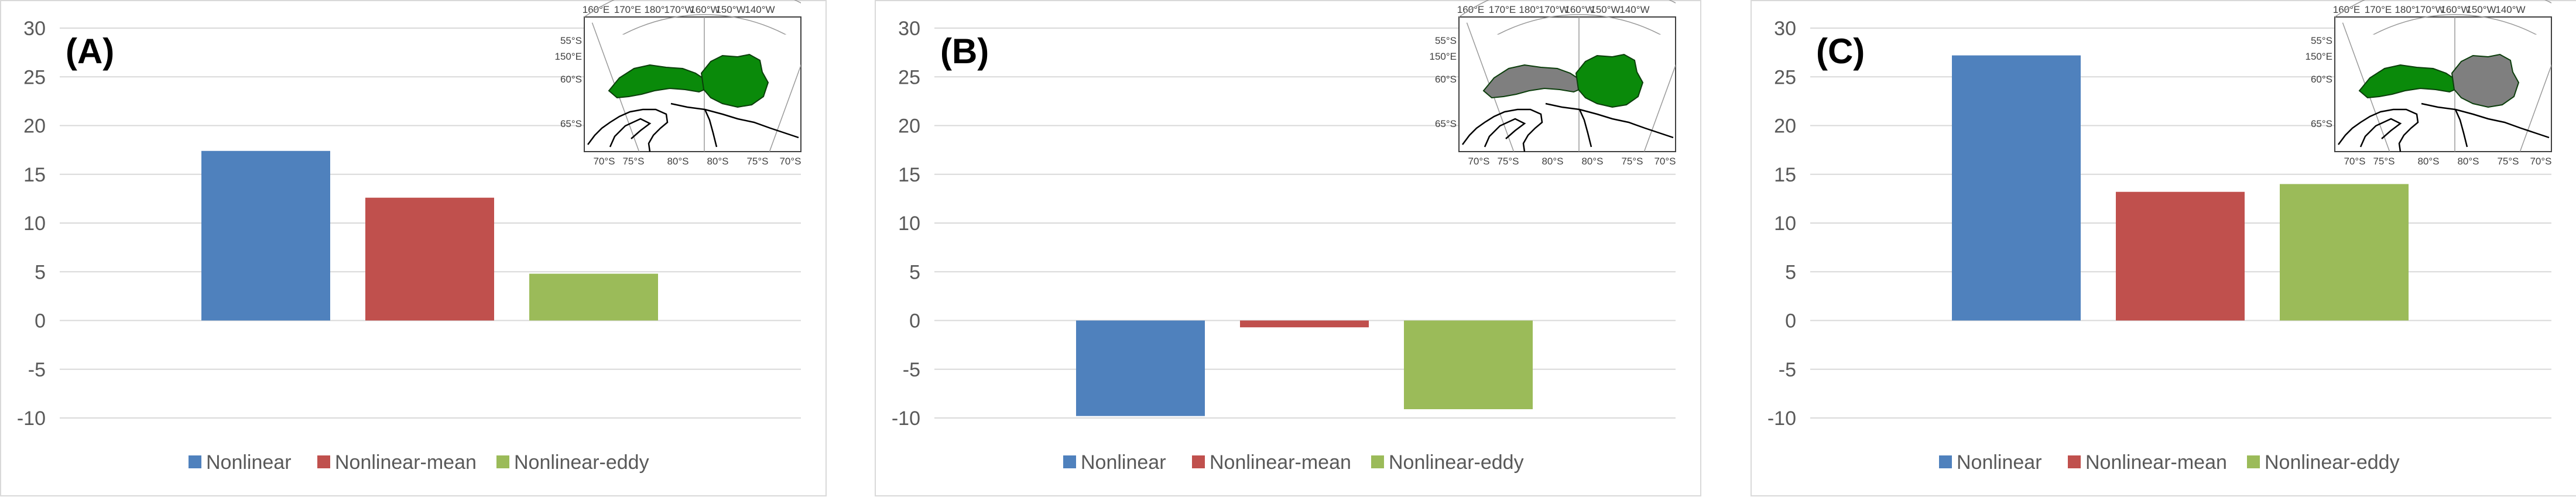  Describe the element at coordinates (2378, 9) in the screenshot. I see `map-lon-label: 170°E` at that location.